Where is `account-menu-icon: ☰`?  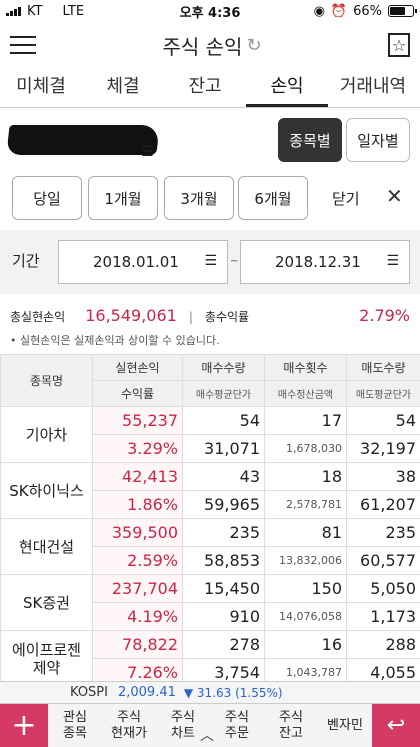
account-menu-icon: ☰ is located at coordinates (147, 152).